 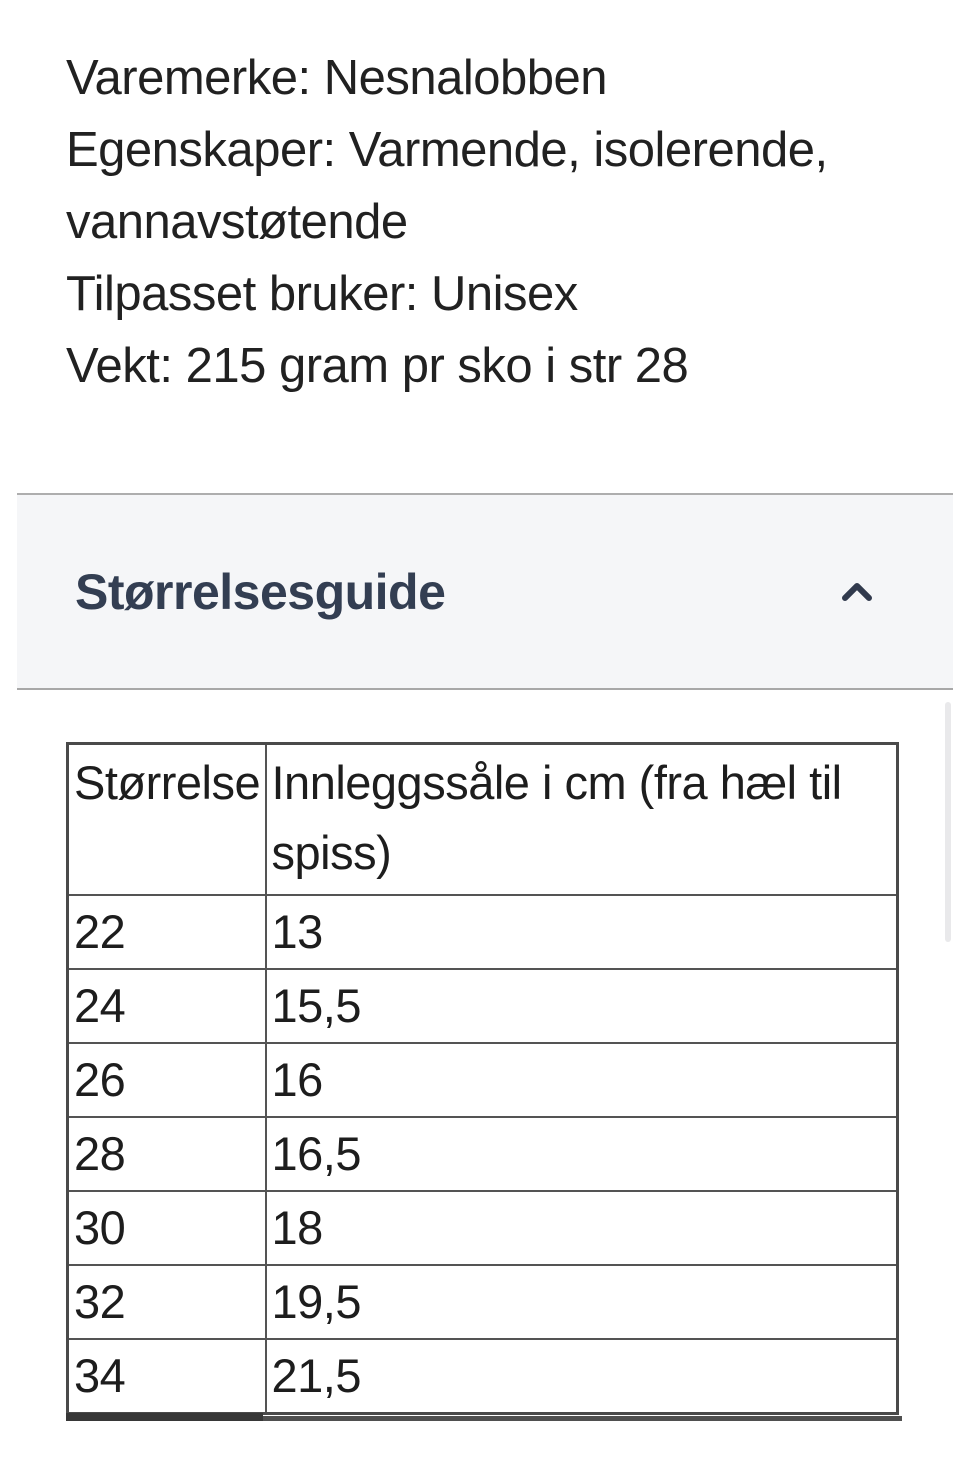 I want to click on table-row: 34 21,5, so click(x=482, y=1376).